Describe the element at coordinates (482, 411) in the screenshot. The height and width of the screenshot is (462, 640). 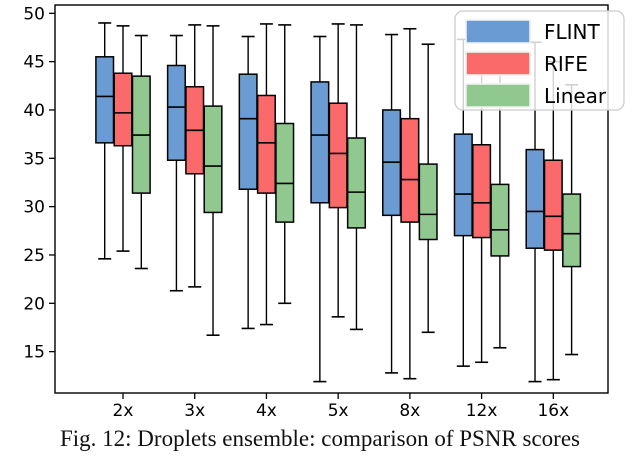
I see `x-tick-label-12x: 12x` at that location.